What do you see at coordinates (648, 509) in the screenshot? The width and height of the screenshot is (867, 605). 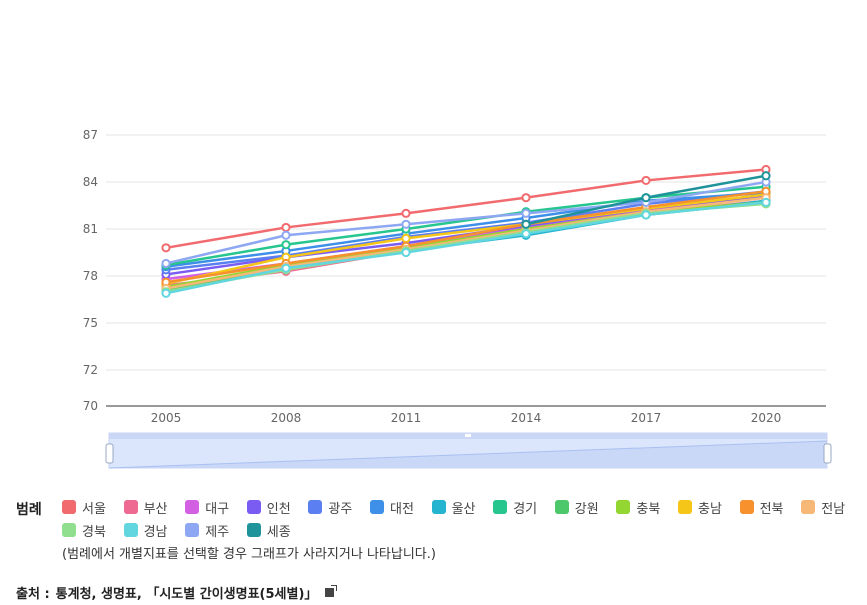 I see `legend-label: 충북` at bounding box center [648, 509].